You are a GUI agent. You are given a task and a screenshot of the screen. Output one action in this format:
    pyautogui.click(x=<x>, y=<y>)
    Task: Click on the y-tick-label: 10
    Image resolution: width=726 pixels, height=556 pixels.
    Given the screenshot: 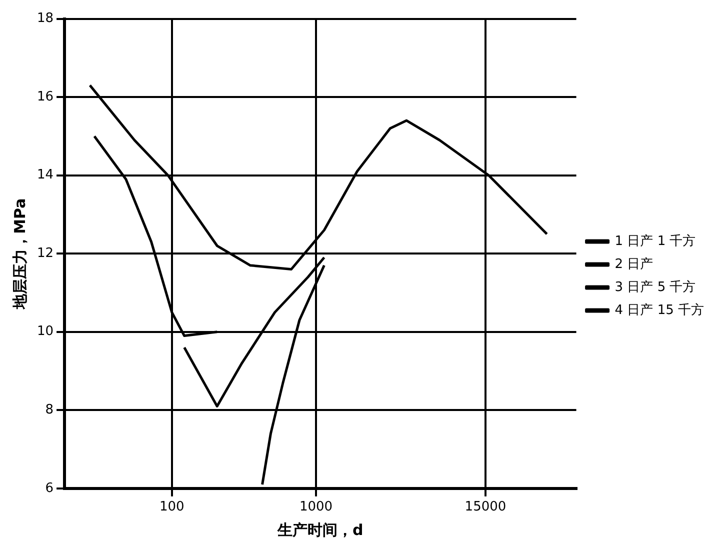 What is the action you would take?
    pyautogui.click(x=45, y=332)
    